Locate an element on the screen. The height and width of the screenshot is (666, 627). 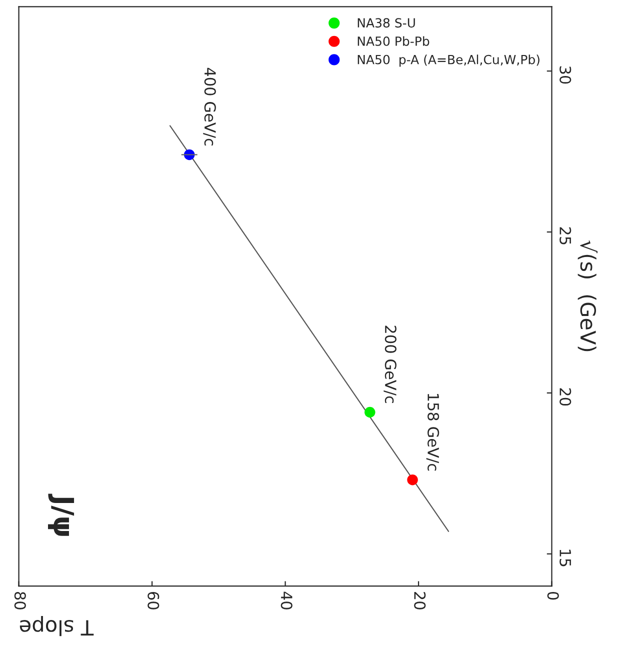
x-axis-title: T slope is located at coordinates (57, 626).